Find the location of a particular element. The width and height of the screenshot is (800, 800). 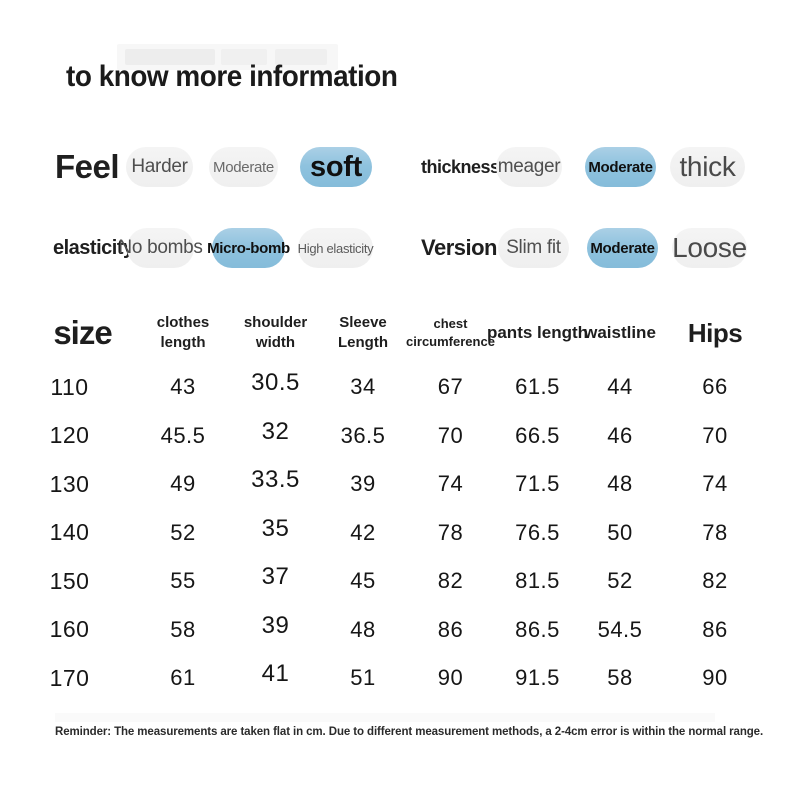

size-table-cell: 66.5 is located at coordinates (537, 436).